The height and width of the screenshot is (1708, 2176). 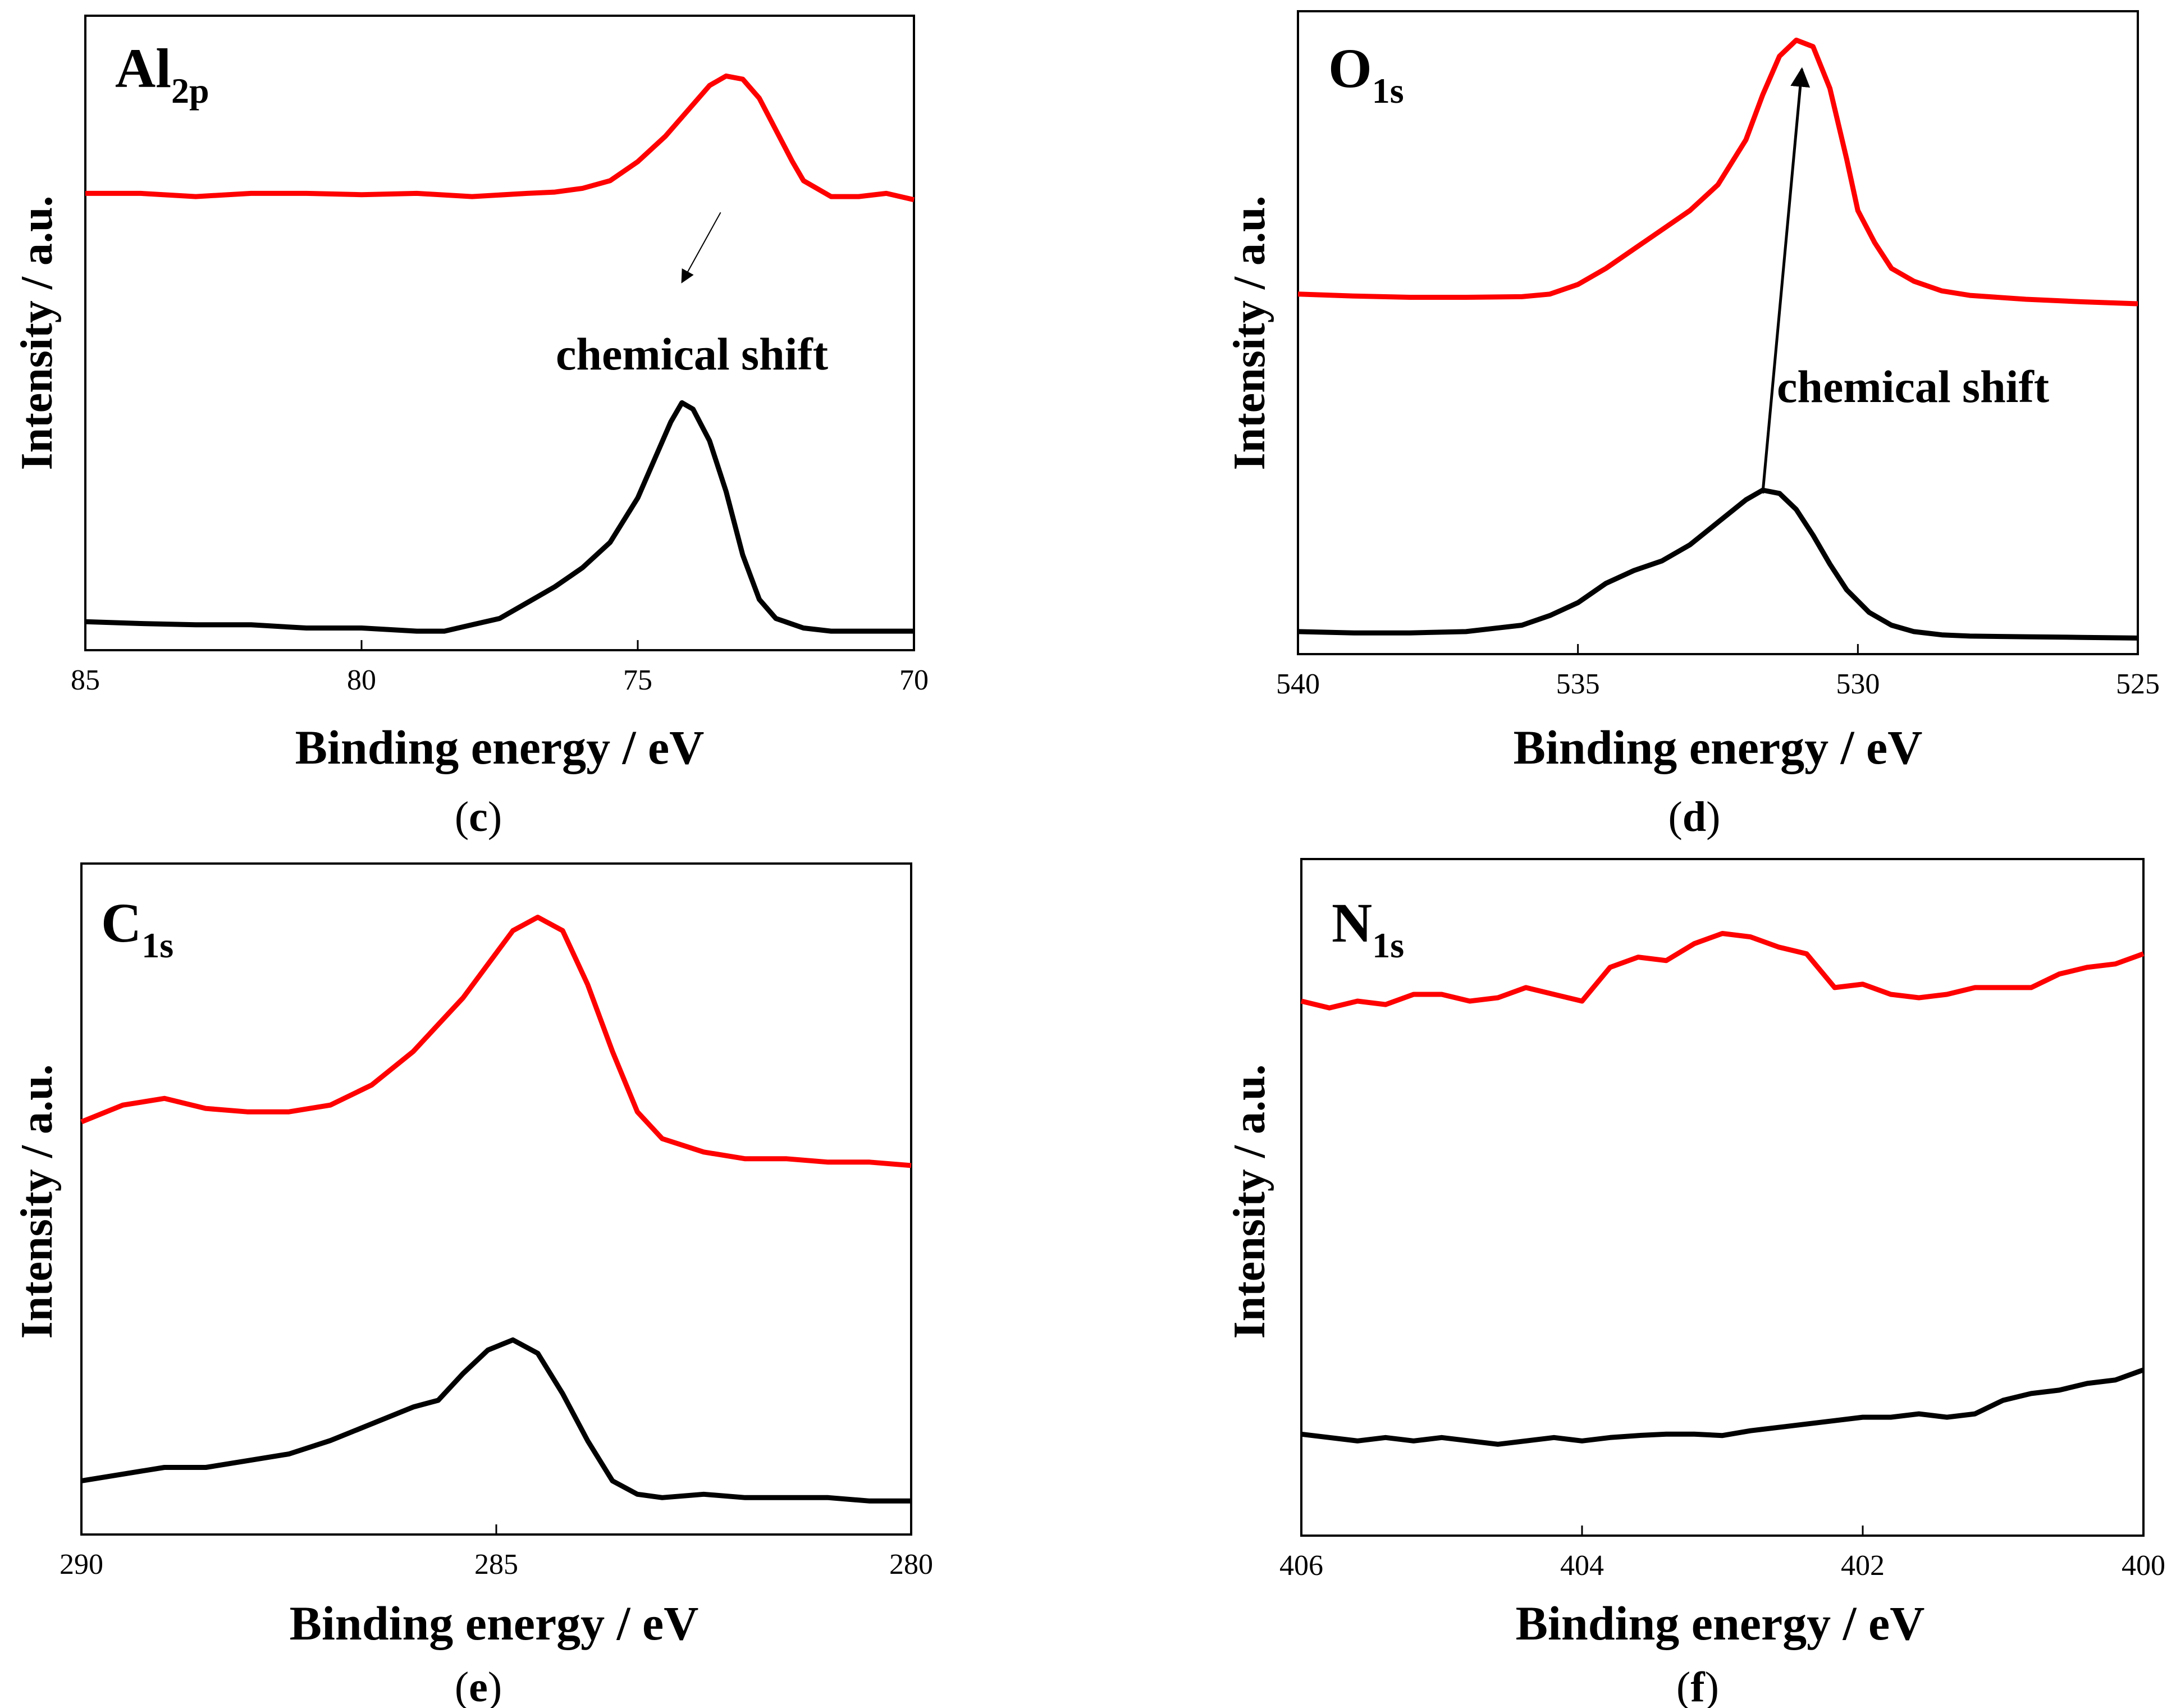 I want to click on x-tick-label: 400, so click(x=2143, y=1566).